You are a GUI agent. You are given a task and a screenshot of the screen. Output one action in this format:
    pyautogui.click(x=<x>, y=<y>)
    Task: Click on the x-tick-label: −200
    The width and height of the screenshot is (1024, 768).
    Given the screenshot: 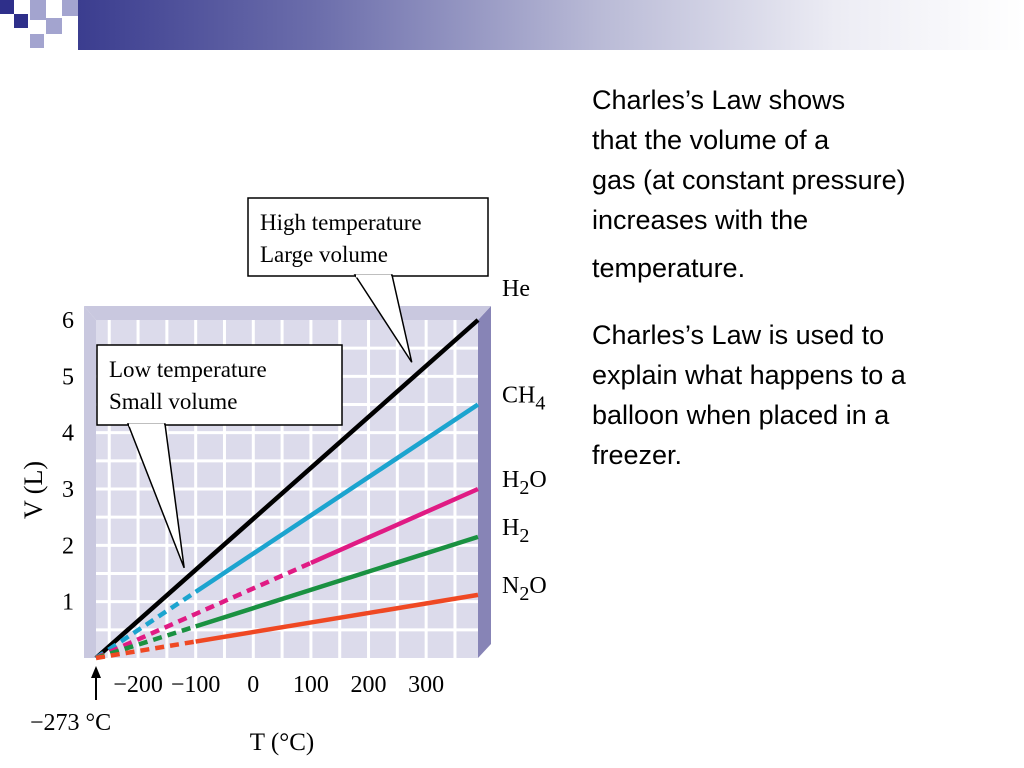 What is the action you would take?
    pyautogui.click(x=138, y=685)
    